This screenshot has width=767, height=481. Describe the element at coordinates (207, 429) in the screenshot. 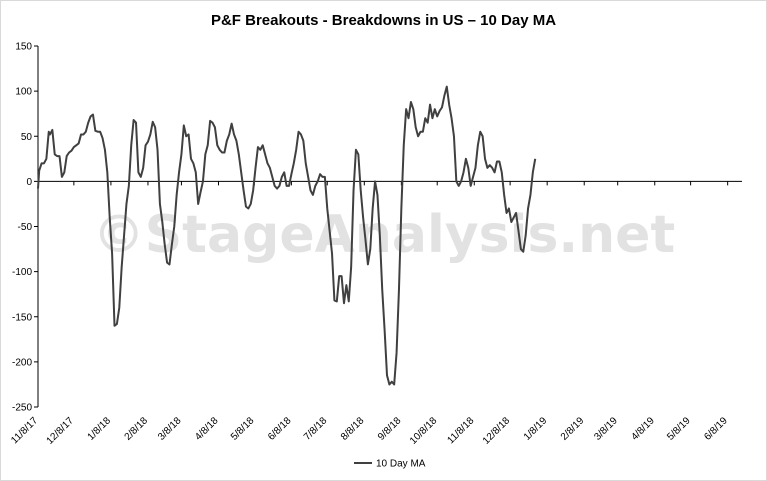

I see `x-tick-label: 4/8/18` at that location.